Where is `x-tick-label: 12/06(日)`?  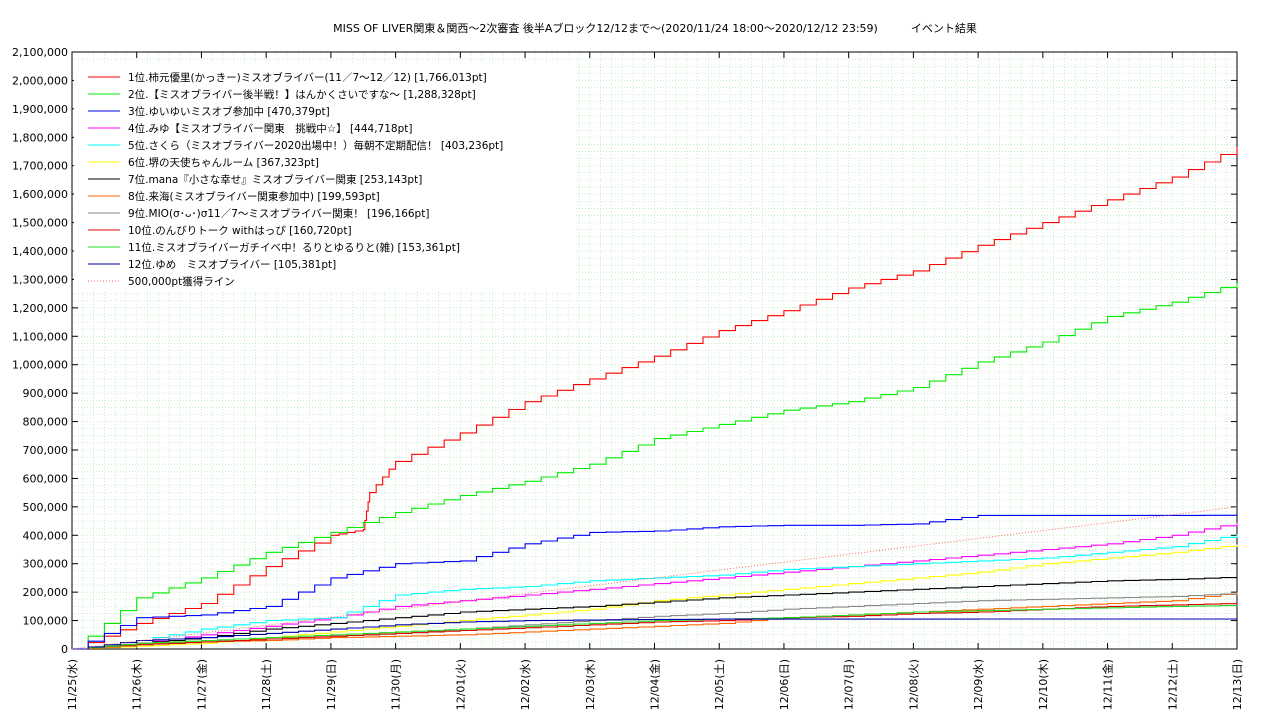
x-tick-label: 12/06(日) is located at coordinates (784, 684).